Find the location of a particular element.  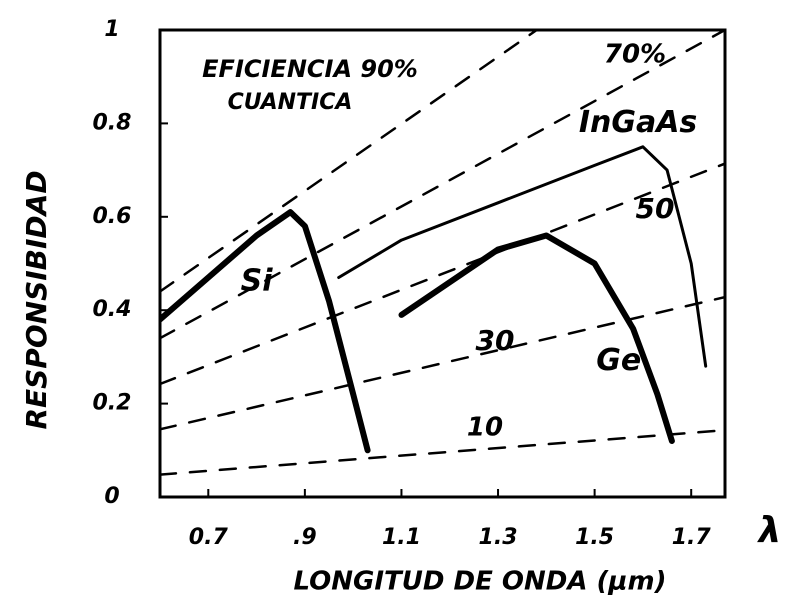

annotation: 10 is located at coordinates (485, 428).